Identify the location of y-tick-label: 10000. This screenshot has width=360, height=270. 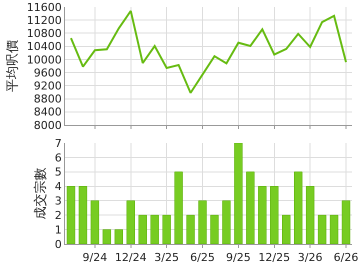
(44, 59).